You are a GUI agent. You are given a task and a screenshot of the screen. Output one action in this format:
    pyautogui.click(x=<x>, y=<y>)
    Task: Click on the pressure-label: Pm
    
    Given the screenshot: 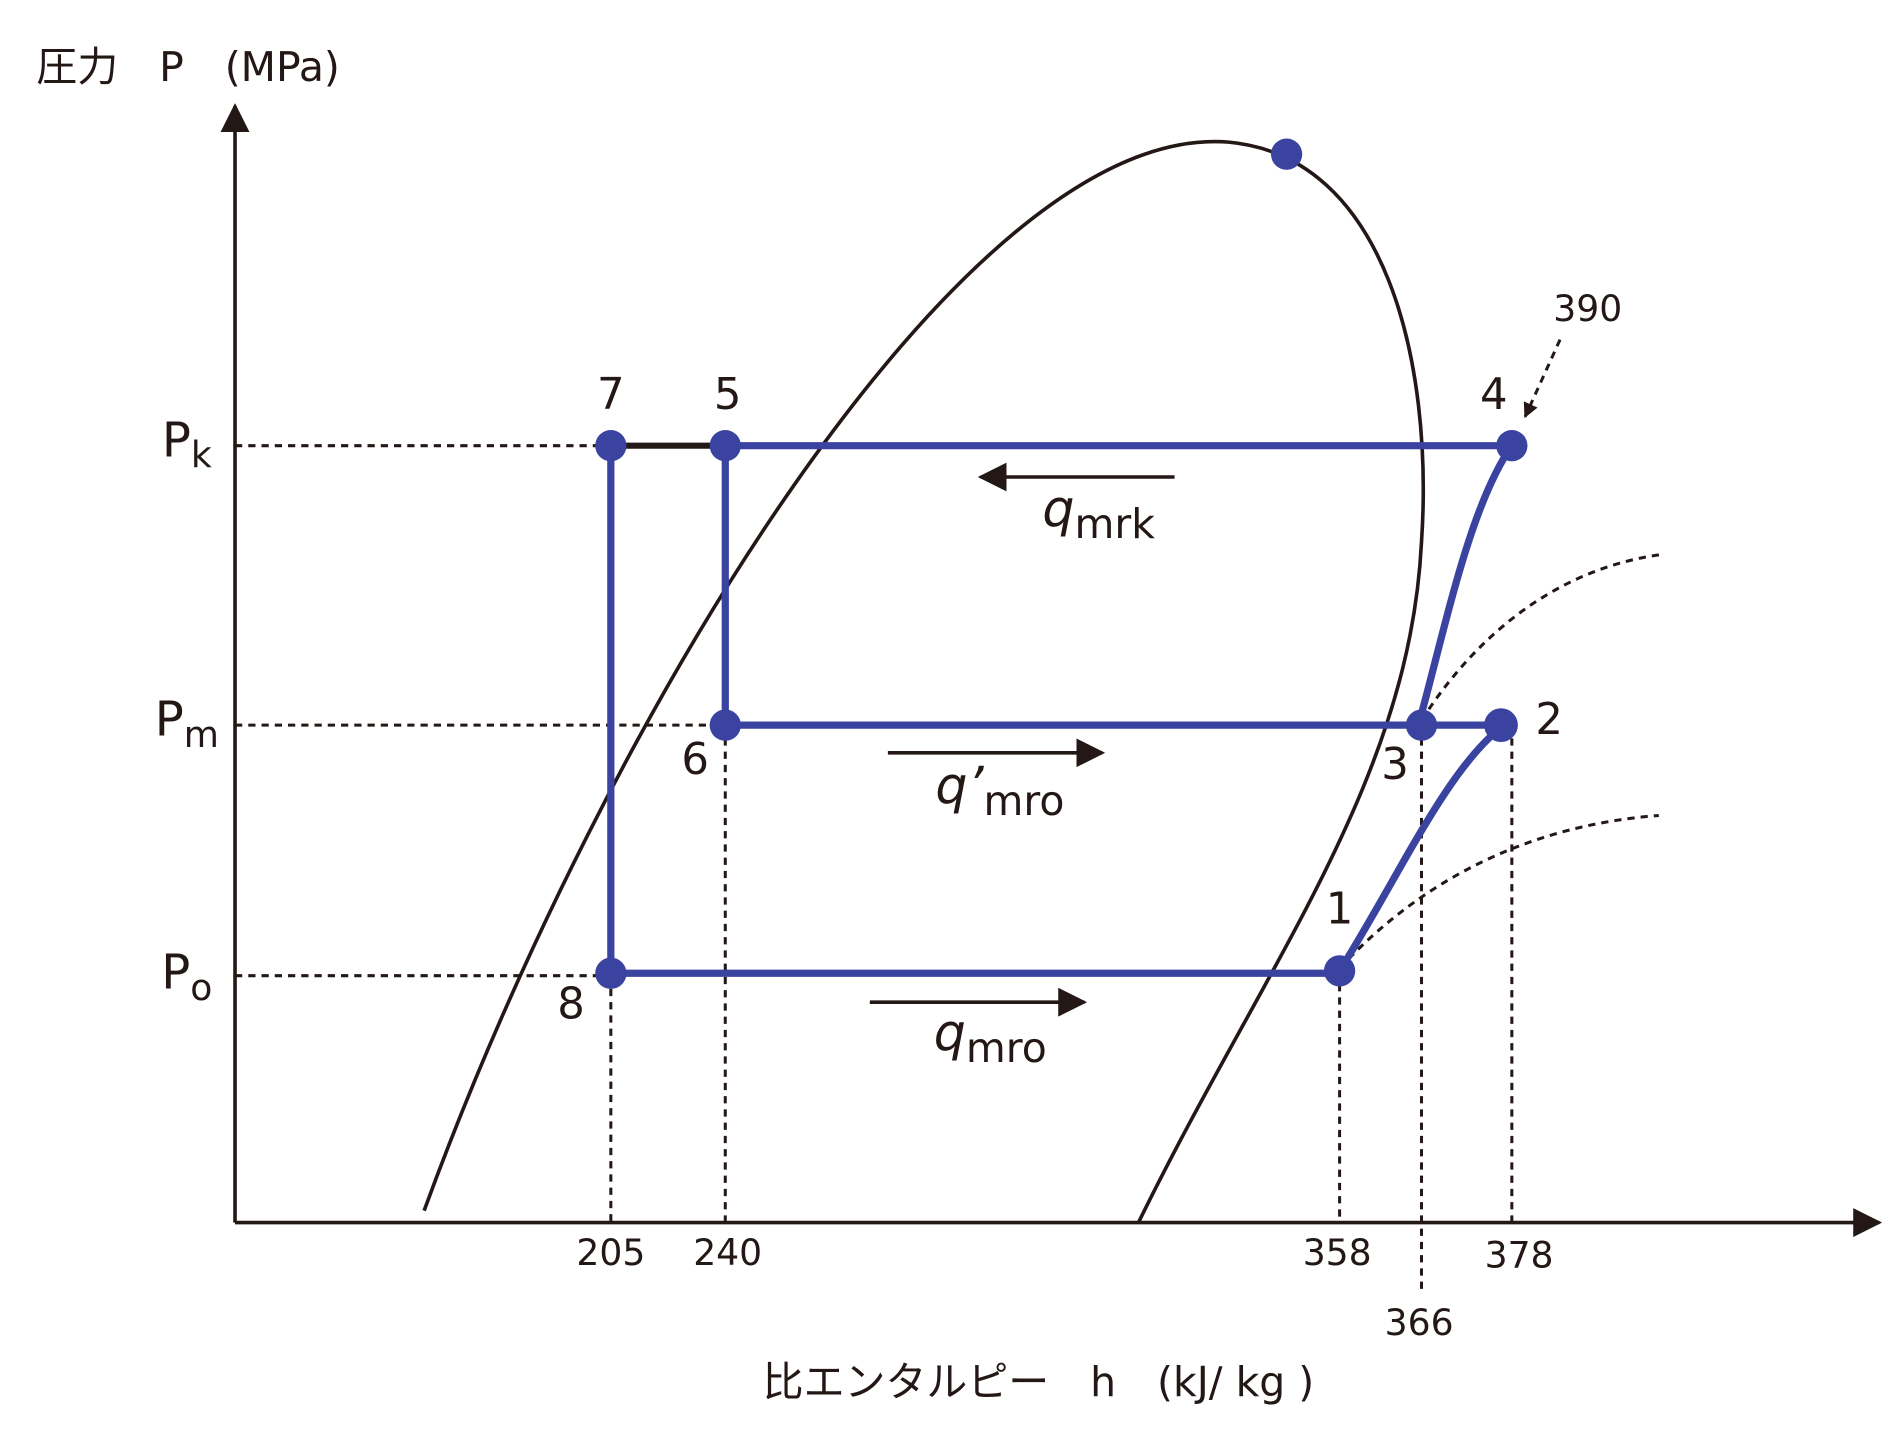 What is the action you would take?
    pyautogui.click(x=187, y=724)
    